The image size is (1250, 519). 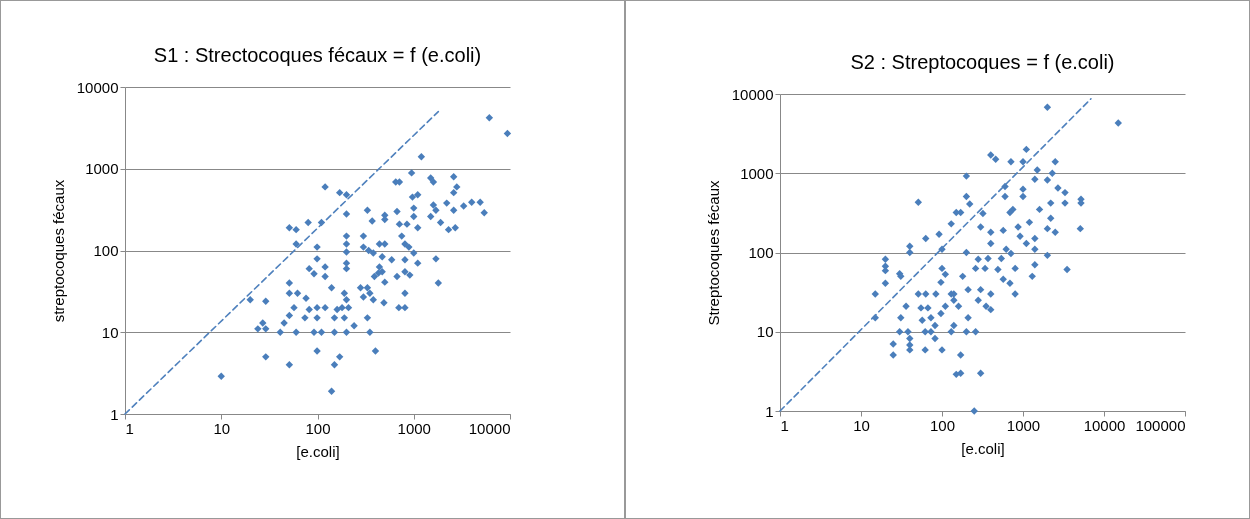 I want to click on chart-title: S1 : Strectocoques fécaux = f (e.coli), so click(x=317, y=55).